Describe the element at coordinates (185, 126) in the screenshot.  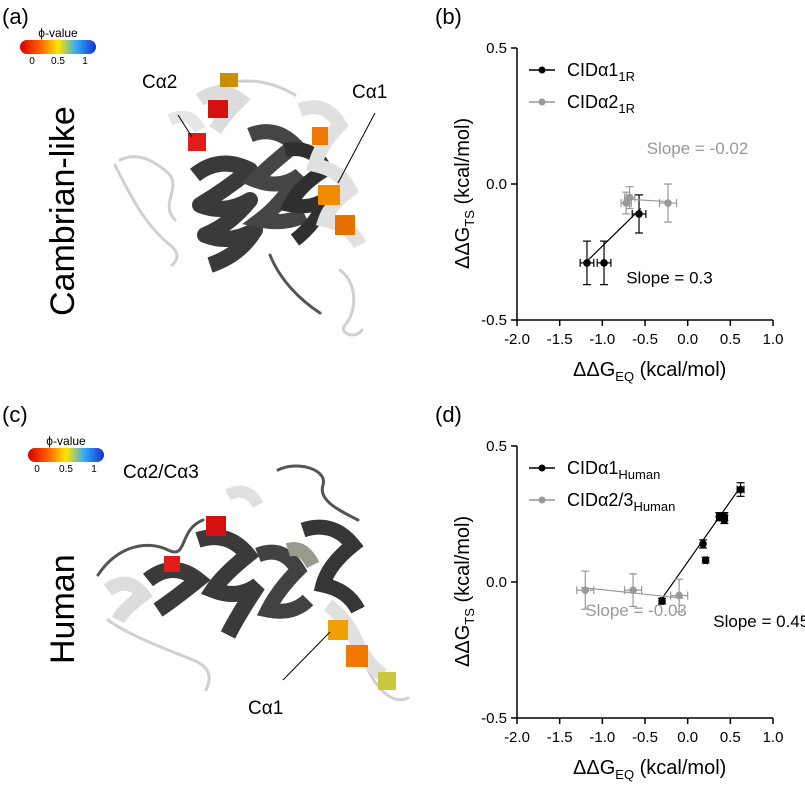
I see `leader-line-ca2` at that location.